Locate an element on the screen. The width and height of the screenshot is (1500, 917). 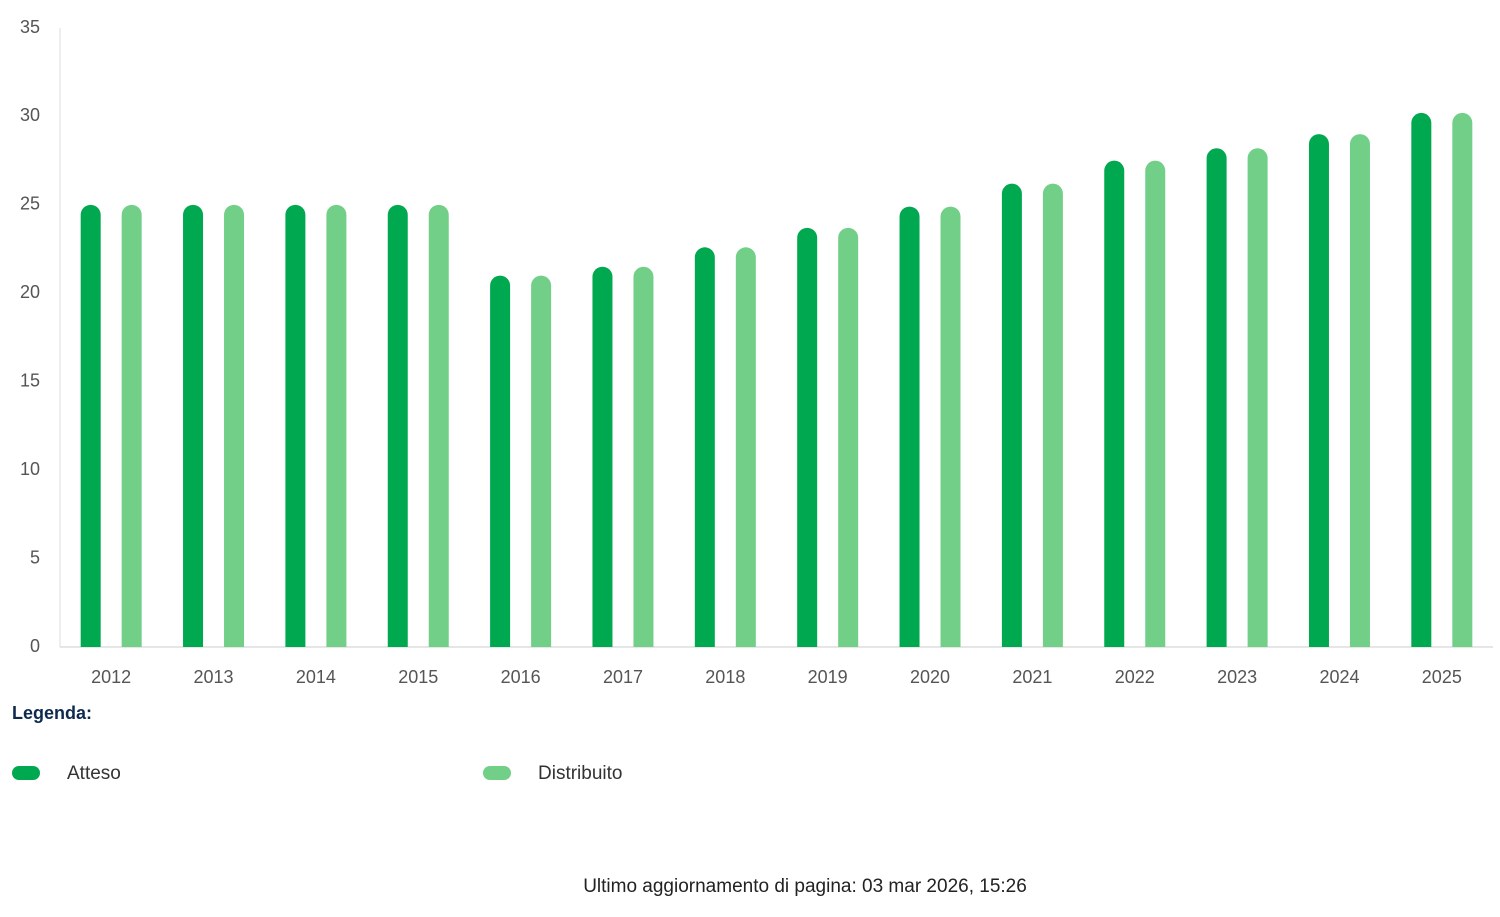
legend-label: Atteso is located at coordinates (94, 773).